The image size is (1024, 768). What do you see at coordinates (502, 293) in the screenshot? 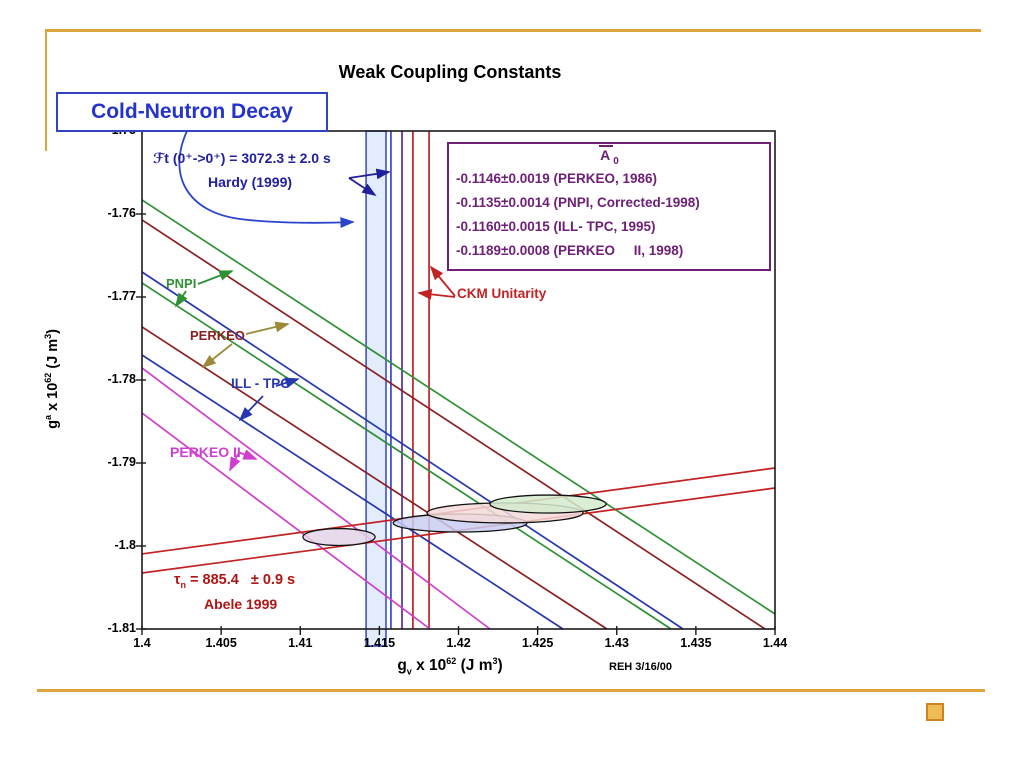
I see `ckm-unitarity-label: CKM Unitarity` at bounding box center [502, 293].